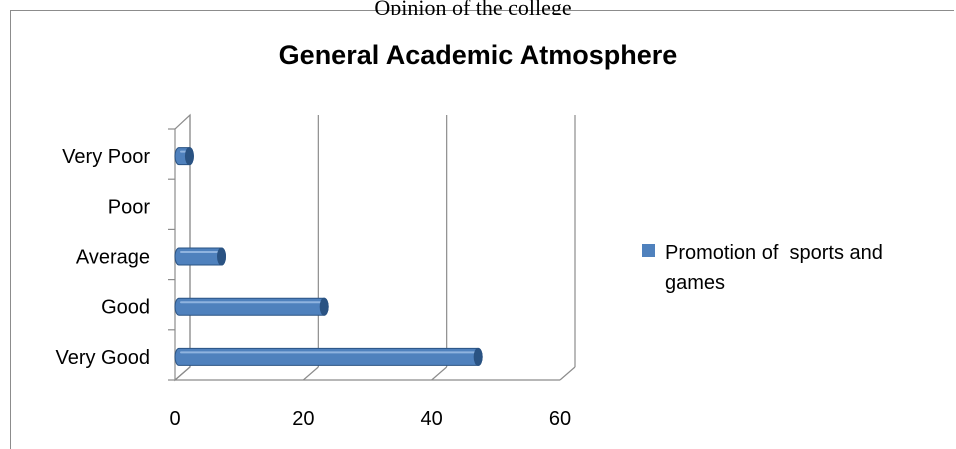 This screenshot has width=956, height=449. What do you see at coordinates (102, 358) in the screenshot?
I see `y-tick-label-0: Very Good` at bounding box center [102, 358].